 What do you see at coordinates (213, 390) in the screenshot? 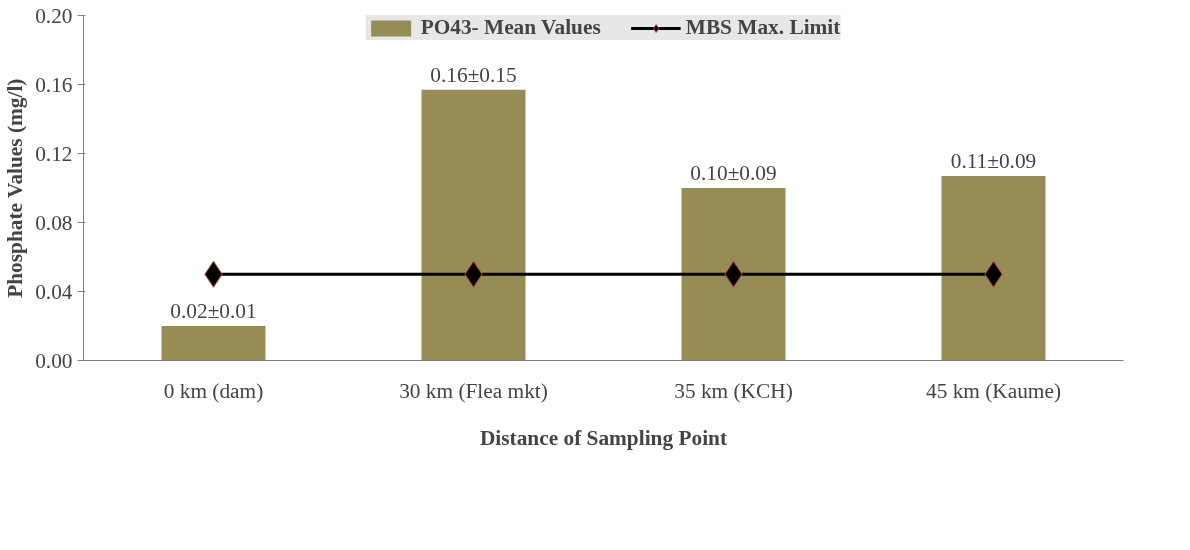
I see `x-tick-label: 0 km (dam)` at bounding box center [213, 390].